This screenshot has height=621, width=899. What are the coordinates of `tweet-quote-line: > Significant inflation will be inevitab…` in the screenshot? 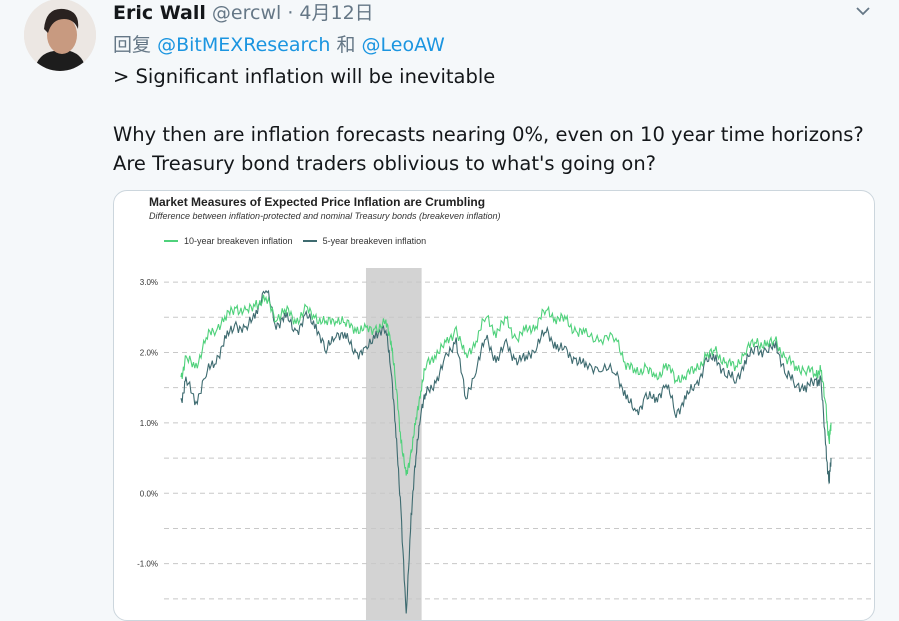 It's located at (304, 76).